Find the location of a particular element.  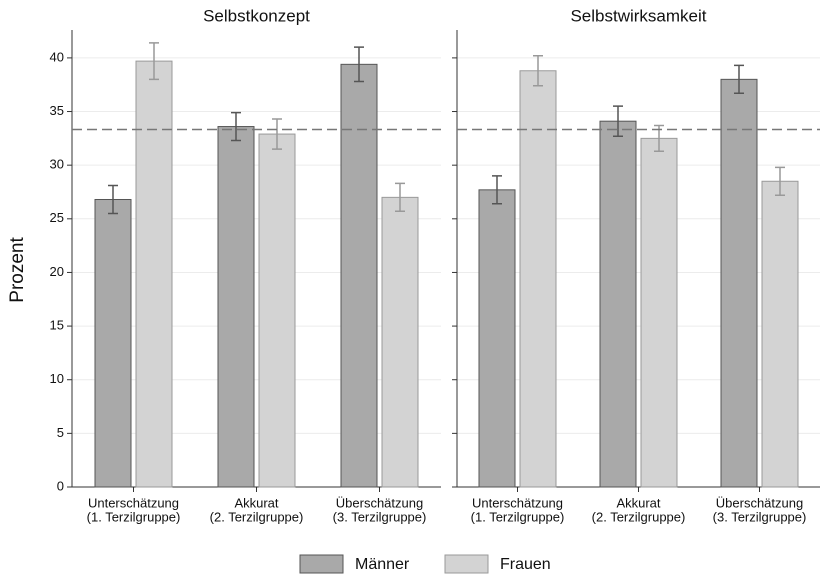

y-tick-label: 0 is located at coordinates (60, 485).